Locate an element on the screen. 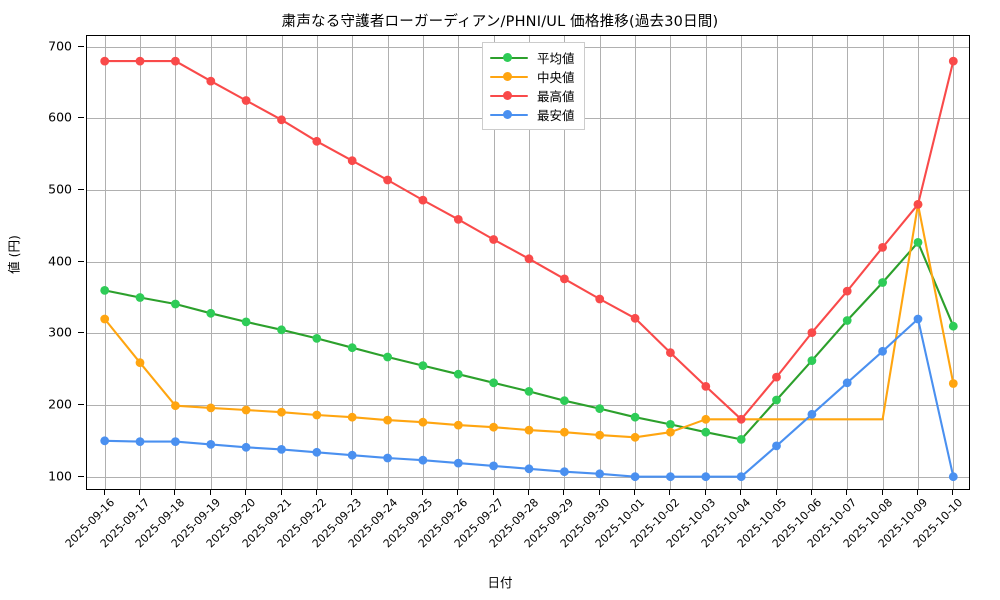 The height and width of the screenshot is (600, 1000). legend-item-中央値: 中央値 is located at coordinates (532, 76).